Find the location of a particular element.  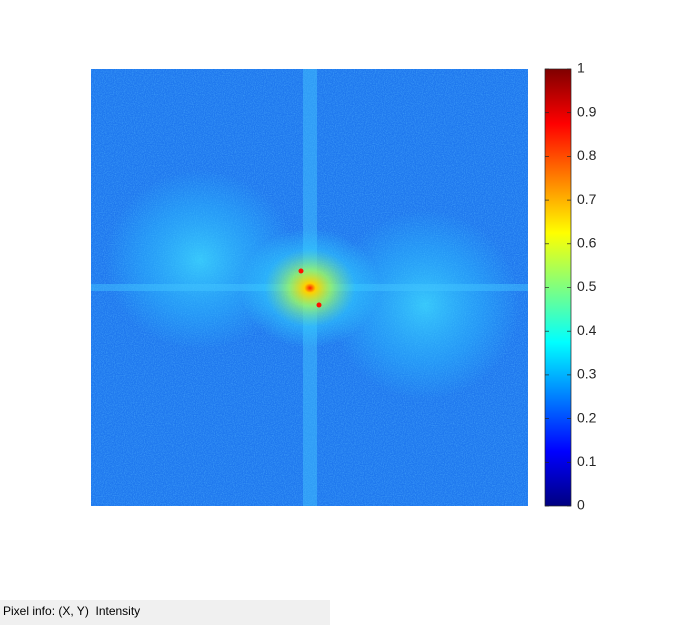

pixel-info: Pixel info: (X, Y) Intensity is located at coordinates (71, 611).